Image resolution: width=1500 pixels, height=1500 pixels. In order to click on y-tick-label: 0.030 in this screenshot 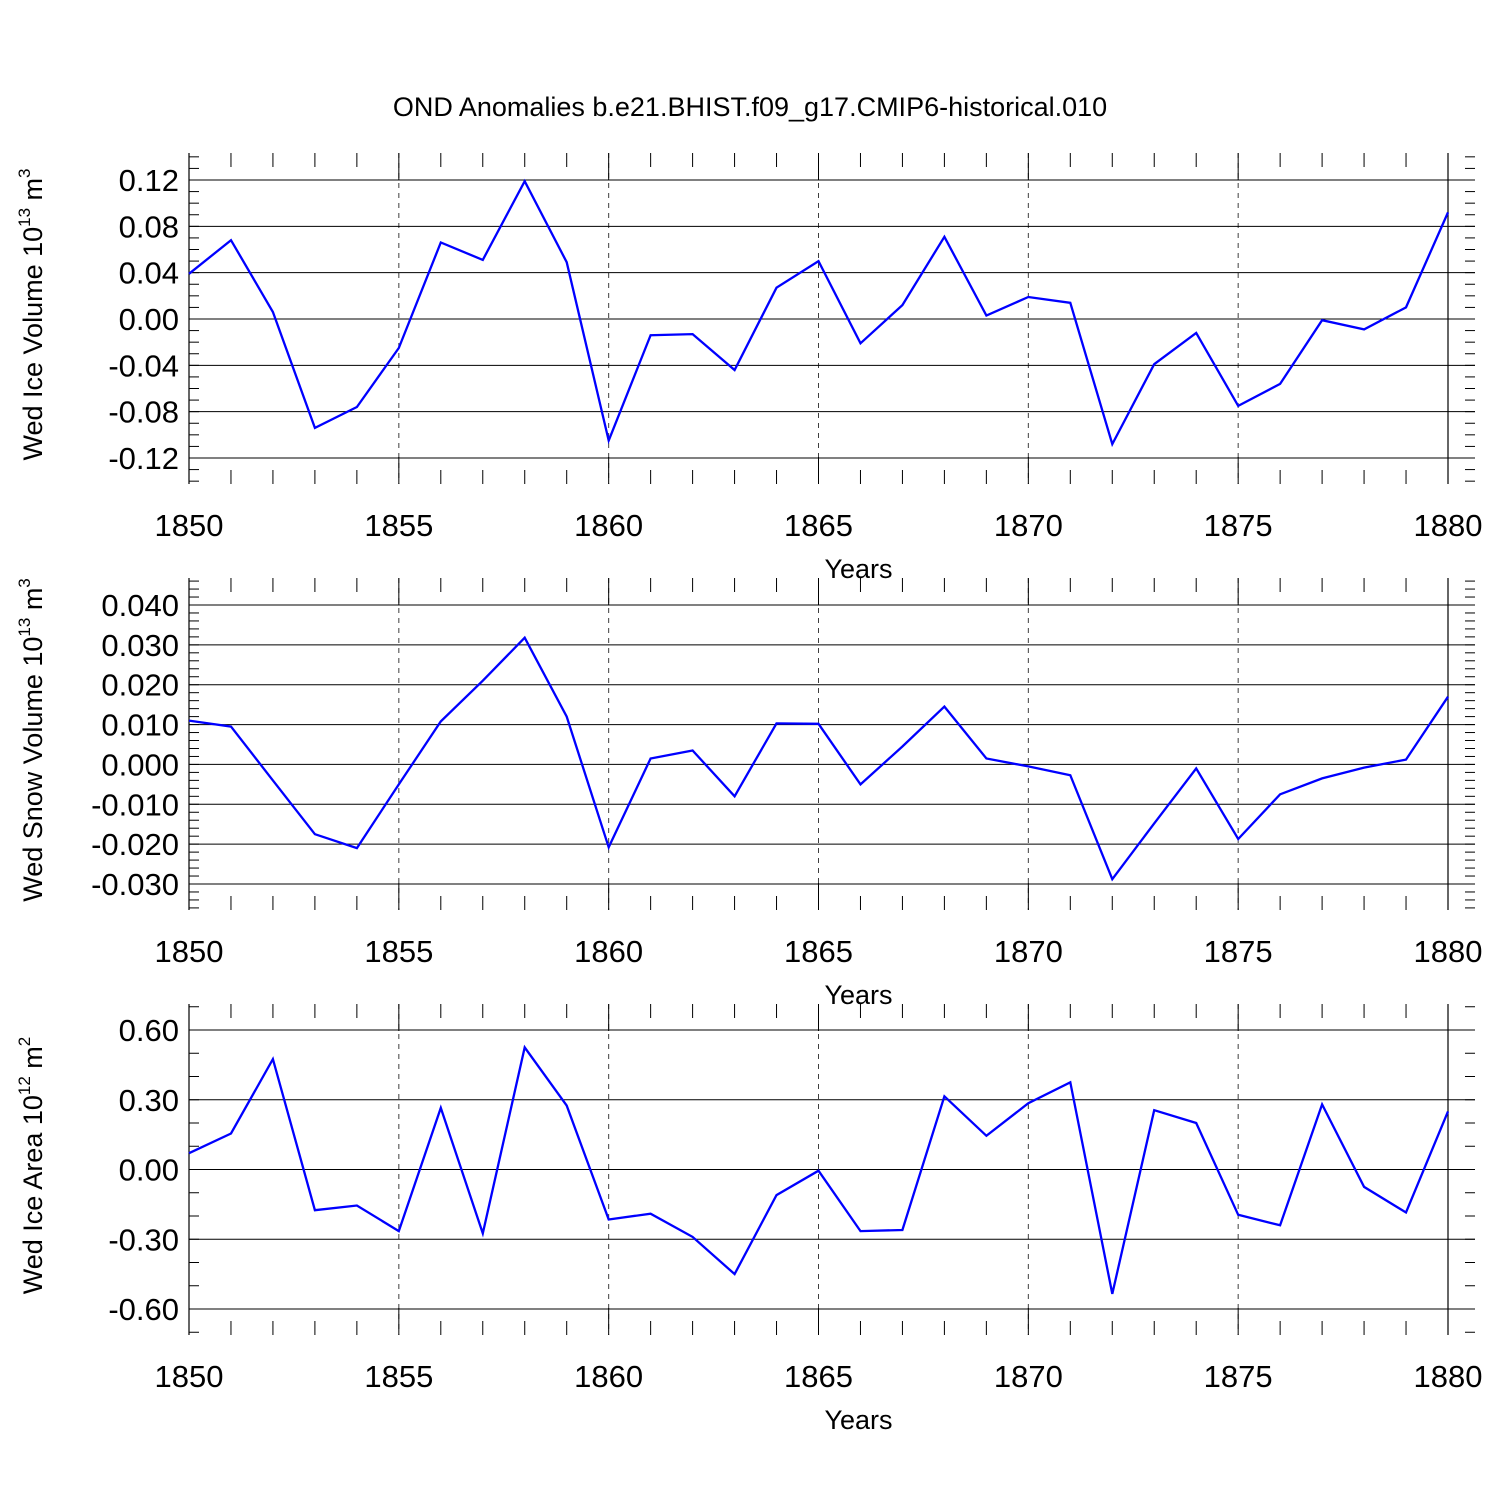, I will do `click(140, 645)`.